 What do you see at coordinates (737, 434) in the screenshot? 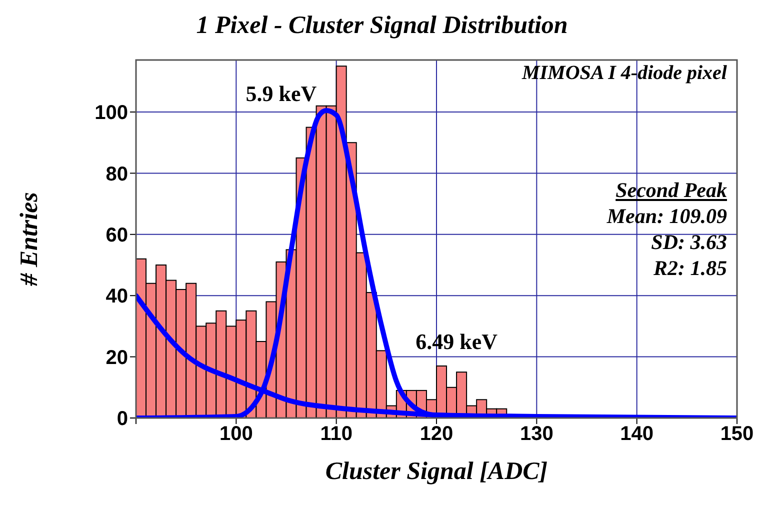
I see `x-tick-label: 150` at bounding box center [737, 434].